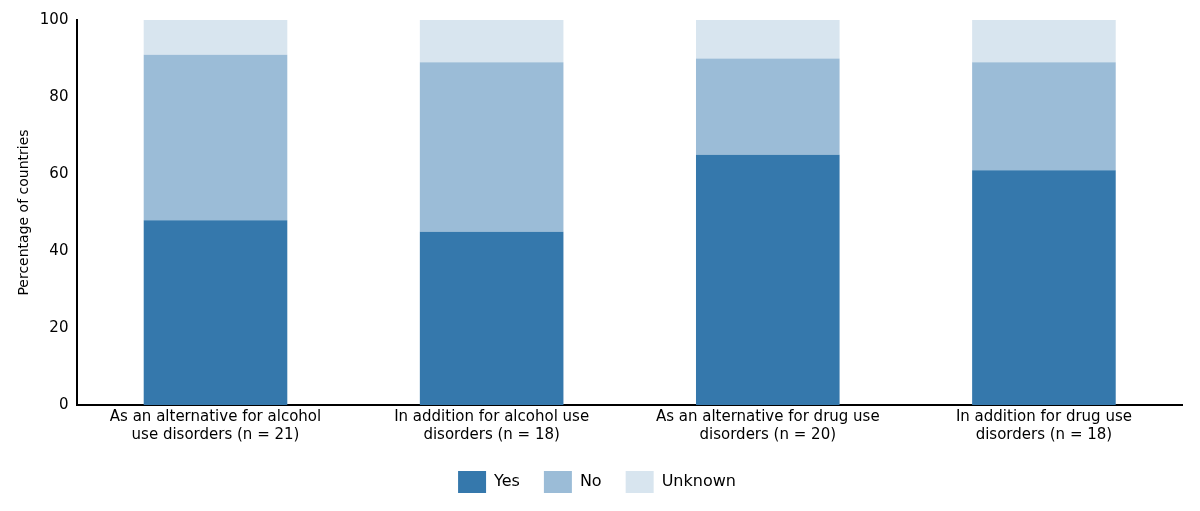  Describe the element at coordinates (215, 424) in the screenshot. I see `x-tick-label: As an alternative for alcohol use disorders (n = 21)` at that location.